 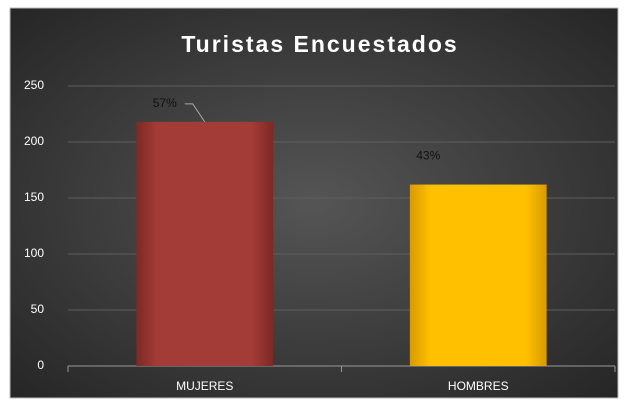 What do you see at coordinates (34, 253) in the screenshot?
I see `y-tick-label: 100` at bounding box center [34, 253].